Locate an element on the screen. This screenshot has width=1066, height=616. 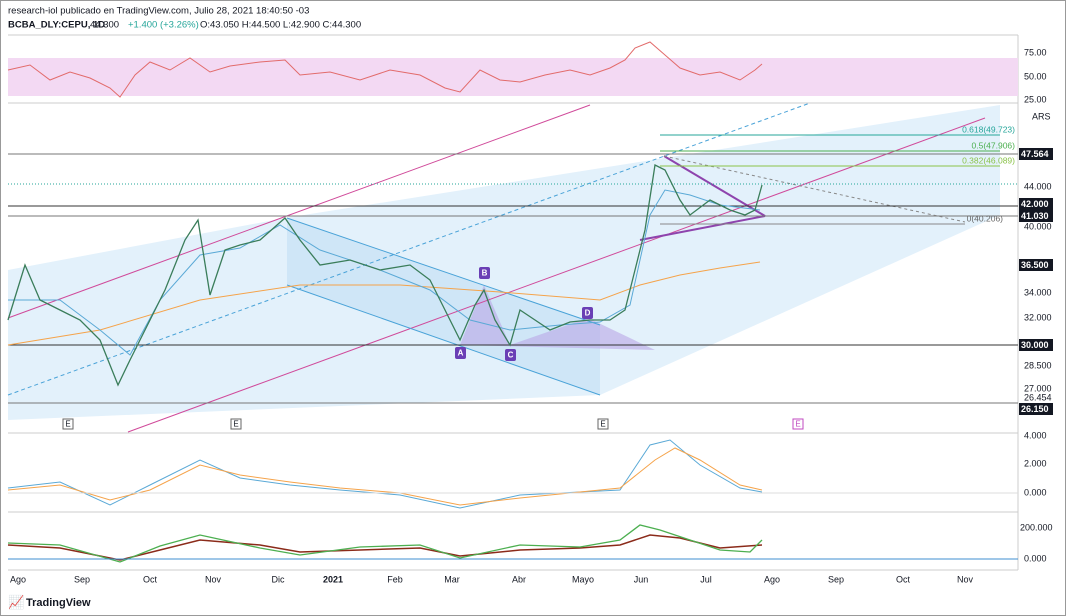
price-tick: 27.000 is located at coordinates (1038, 388).